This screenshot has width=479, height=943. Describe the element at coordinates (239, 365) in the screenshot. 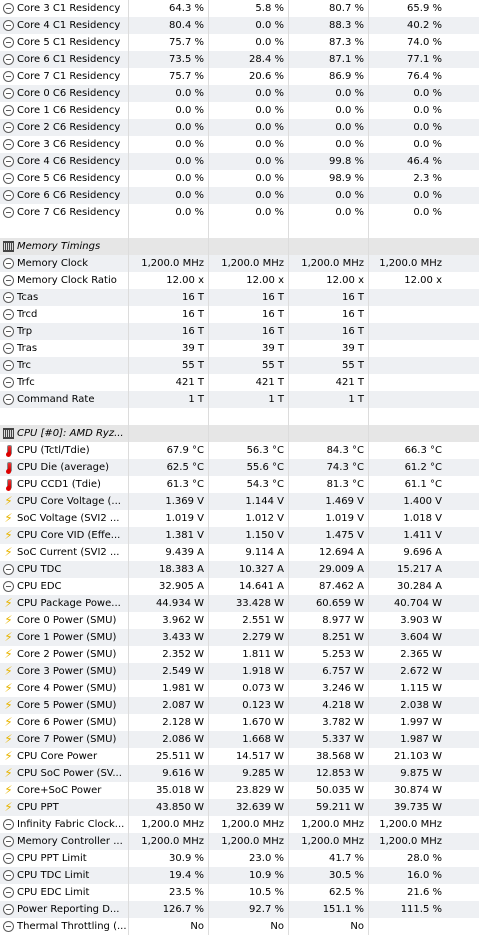

I see `sensor-row: Trc 55 T 55 T 55 T` at that location.